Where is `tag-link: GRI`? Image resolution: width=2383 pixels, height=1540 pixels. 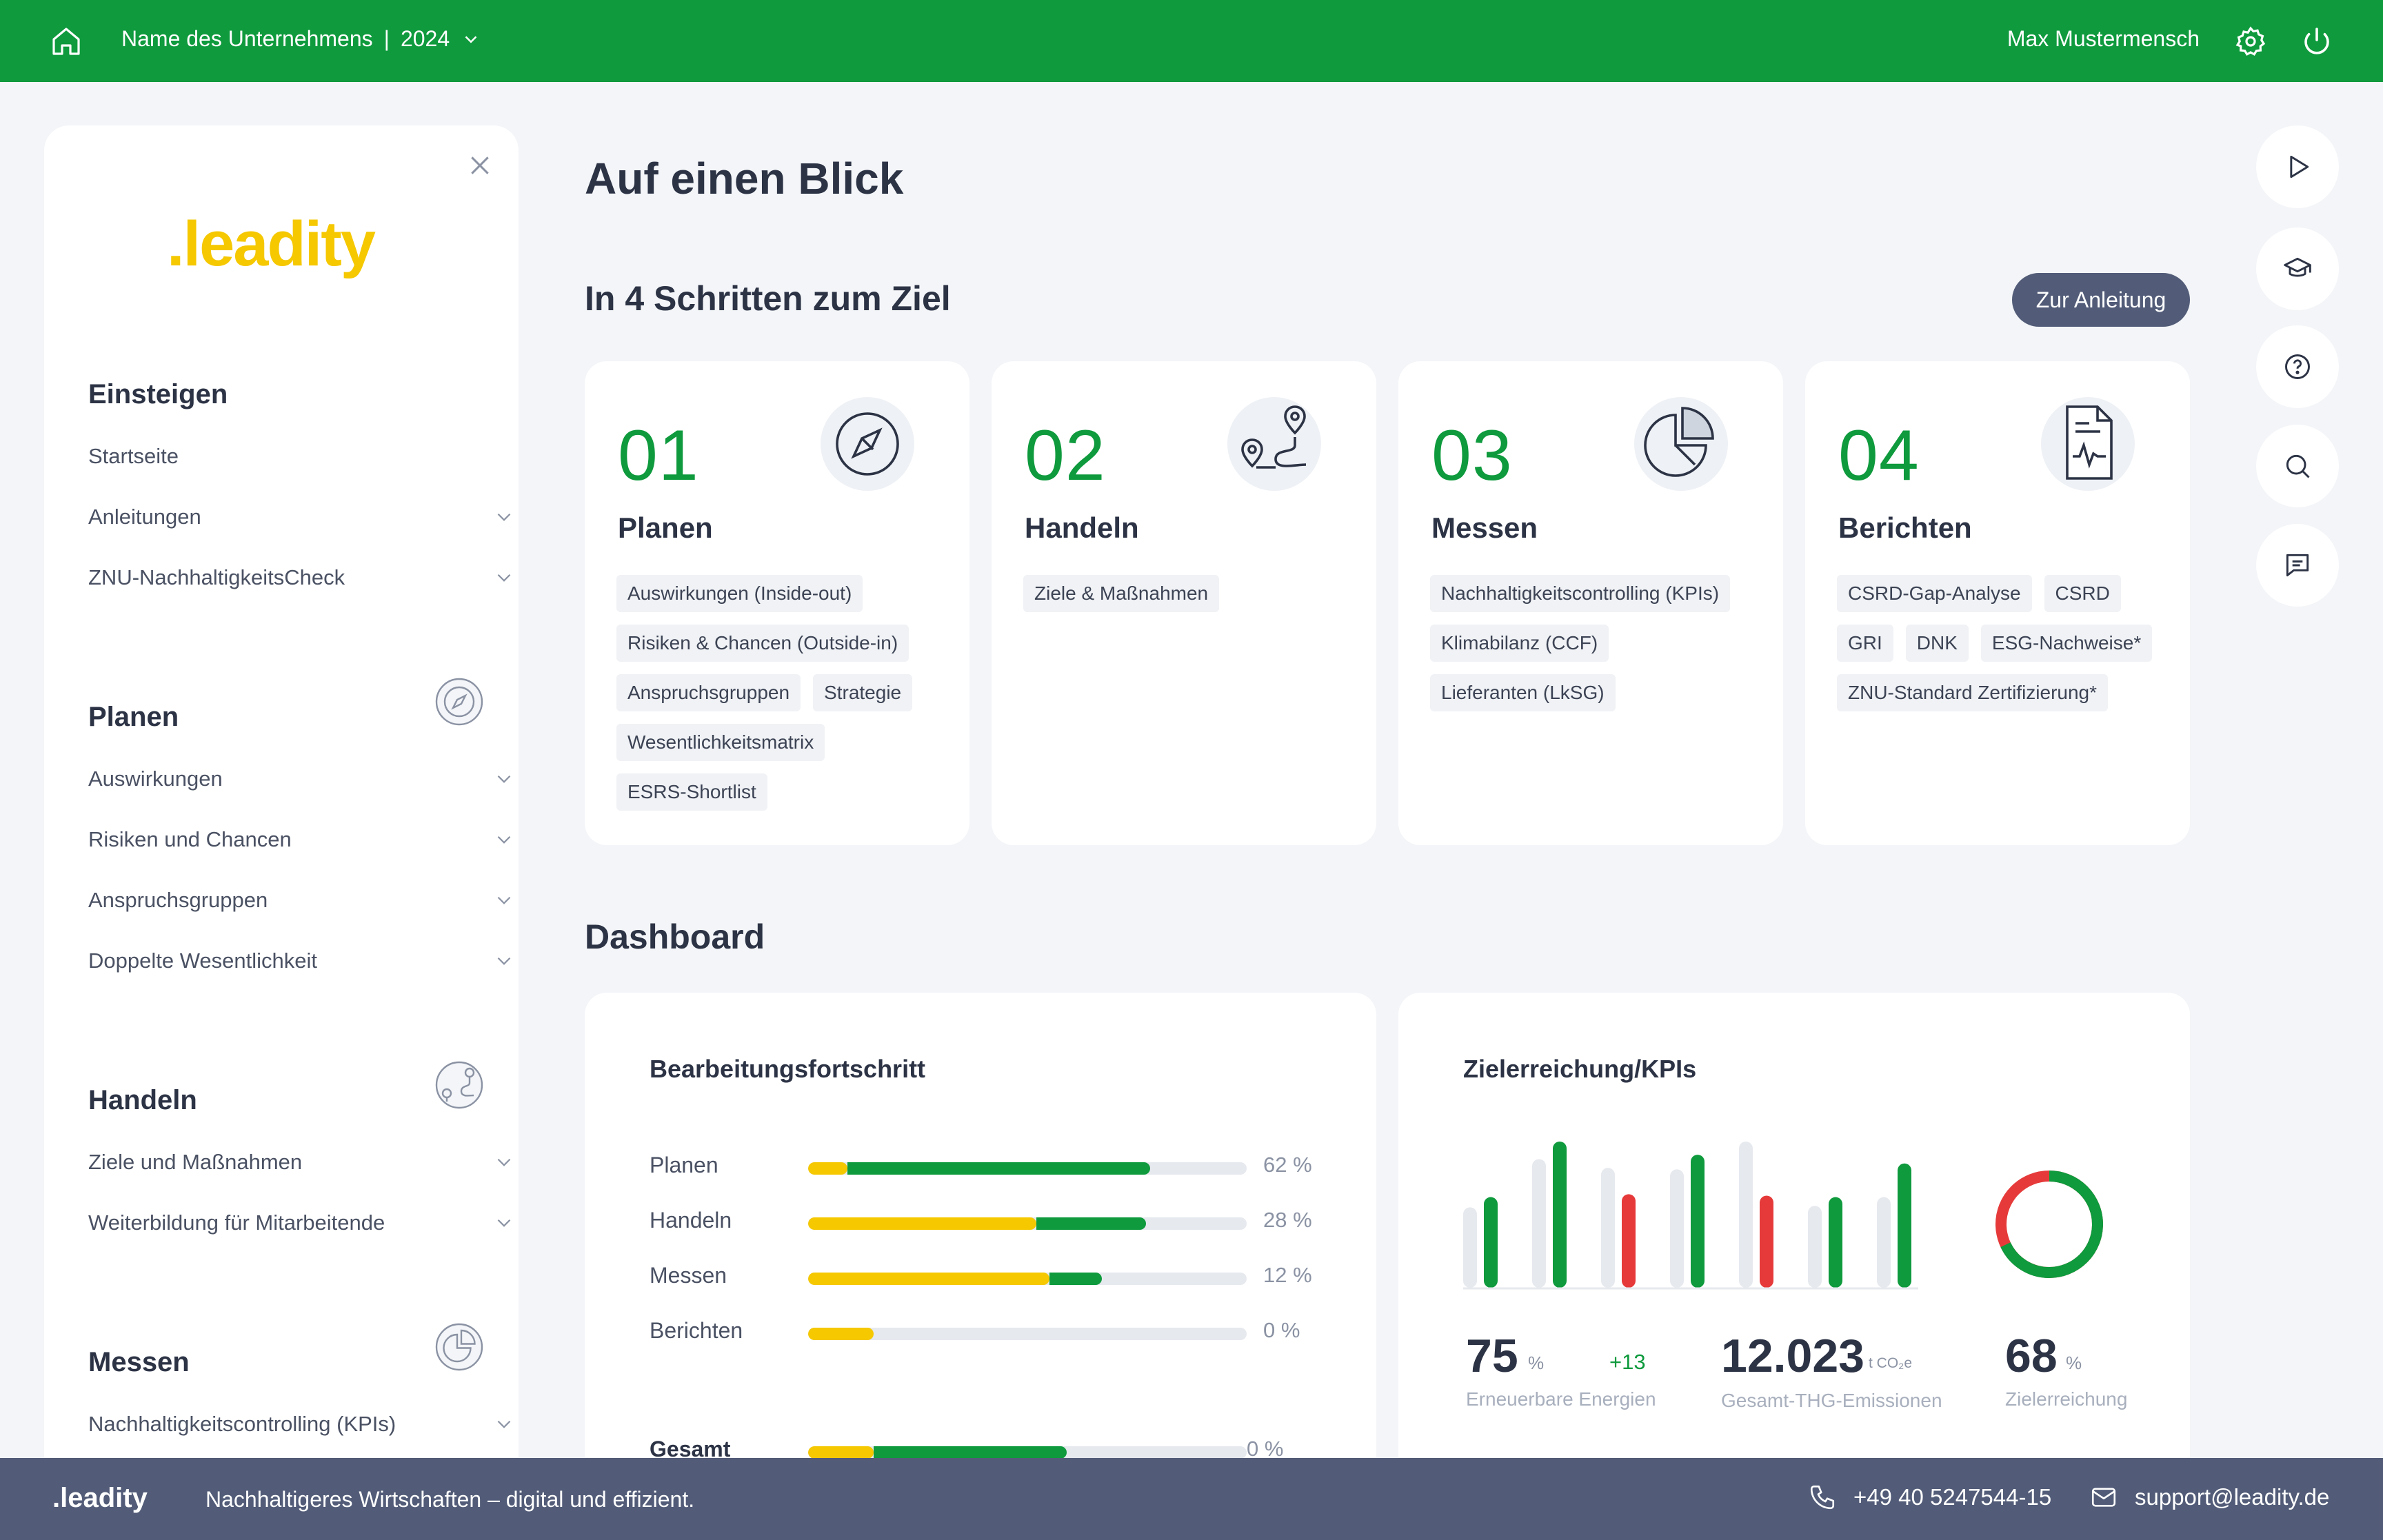 tag-link: GRI is located at coordinates (1865, 644).